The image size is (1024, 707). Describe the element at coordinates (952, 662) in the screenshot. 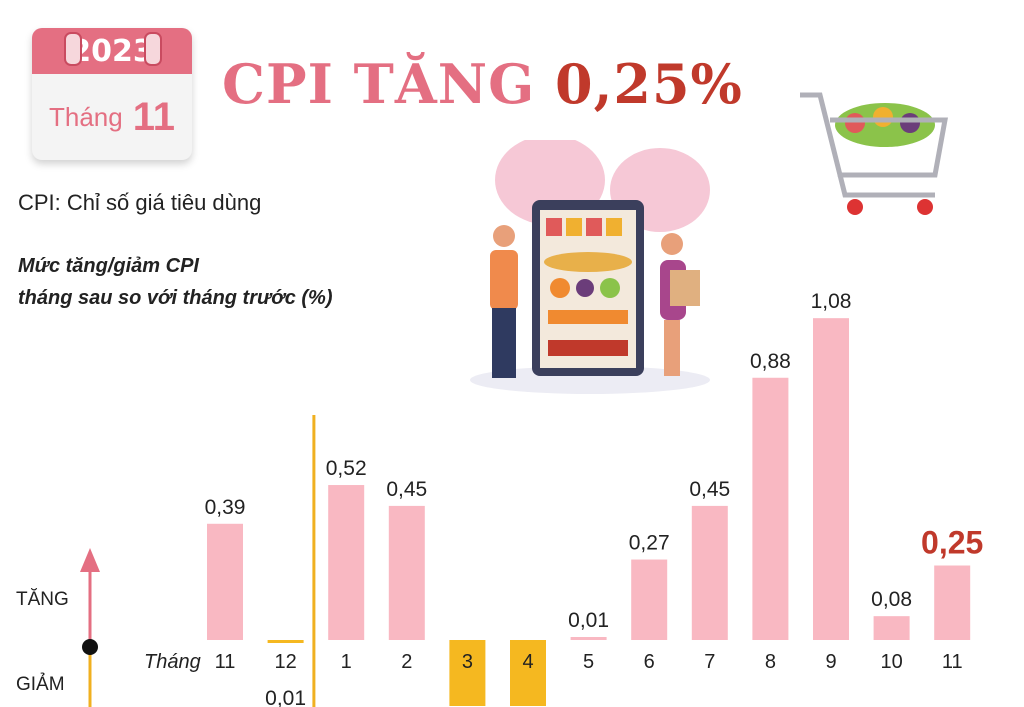

I see `x-tick-label-12: 11` at that location.